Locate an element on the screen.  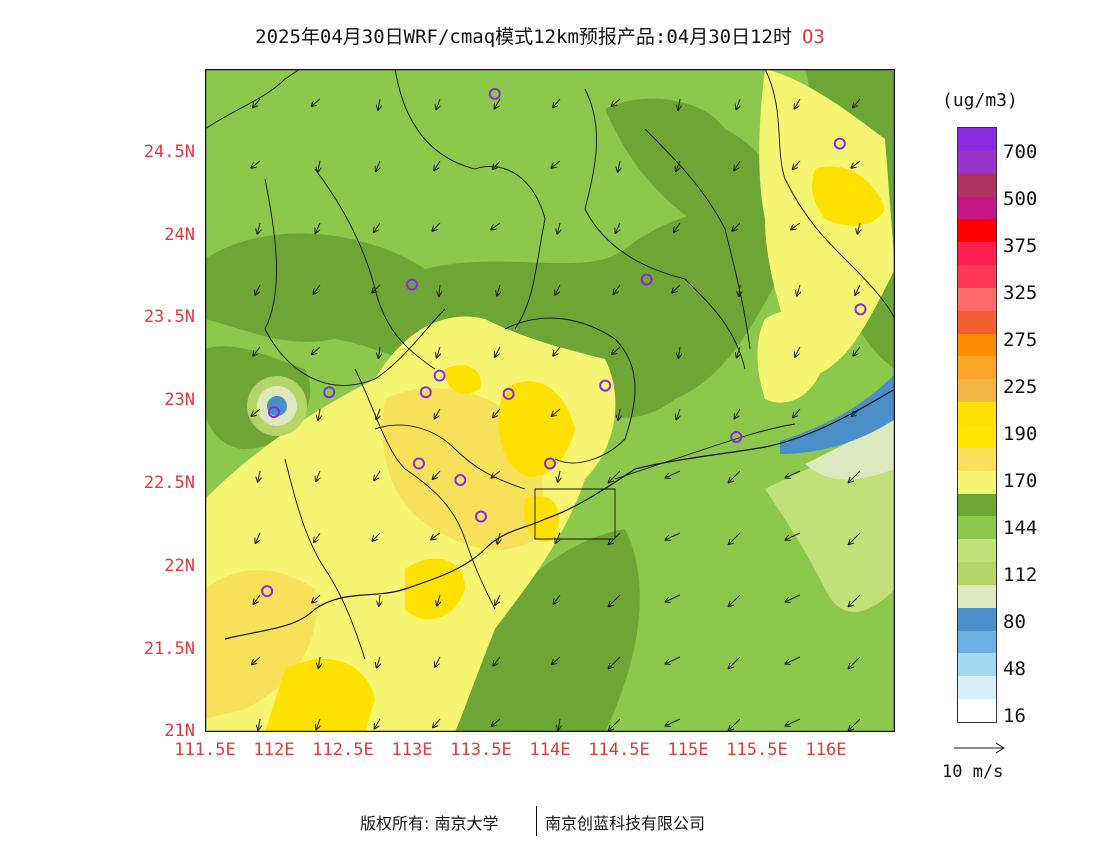
copyright-left: 版权所有: 南京大学 is located at coordinates (429, 823).